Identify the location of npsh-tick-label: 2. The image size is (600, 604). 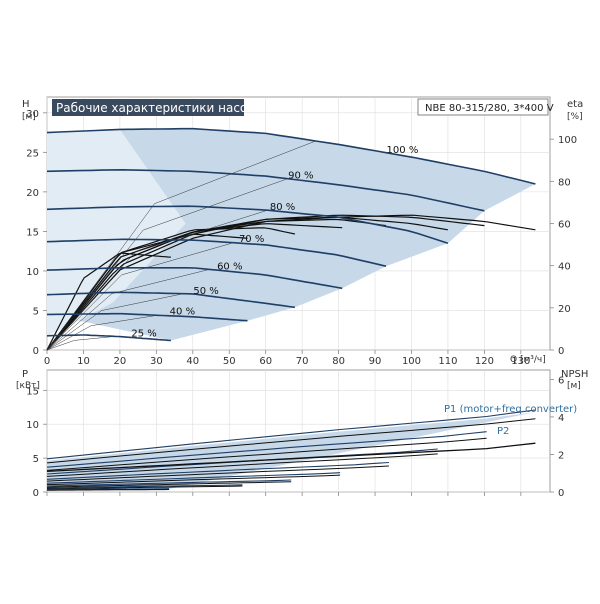
(561, 455).